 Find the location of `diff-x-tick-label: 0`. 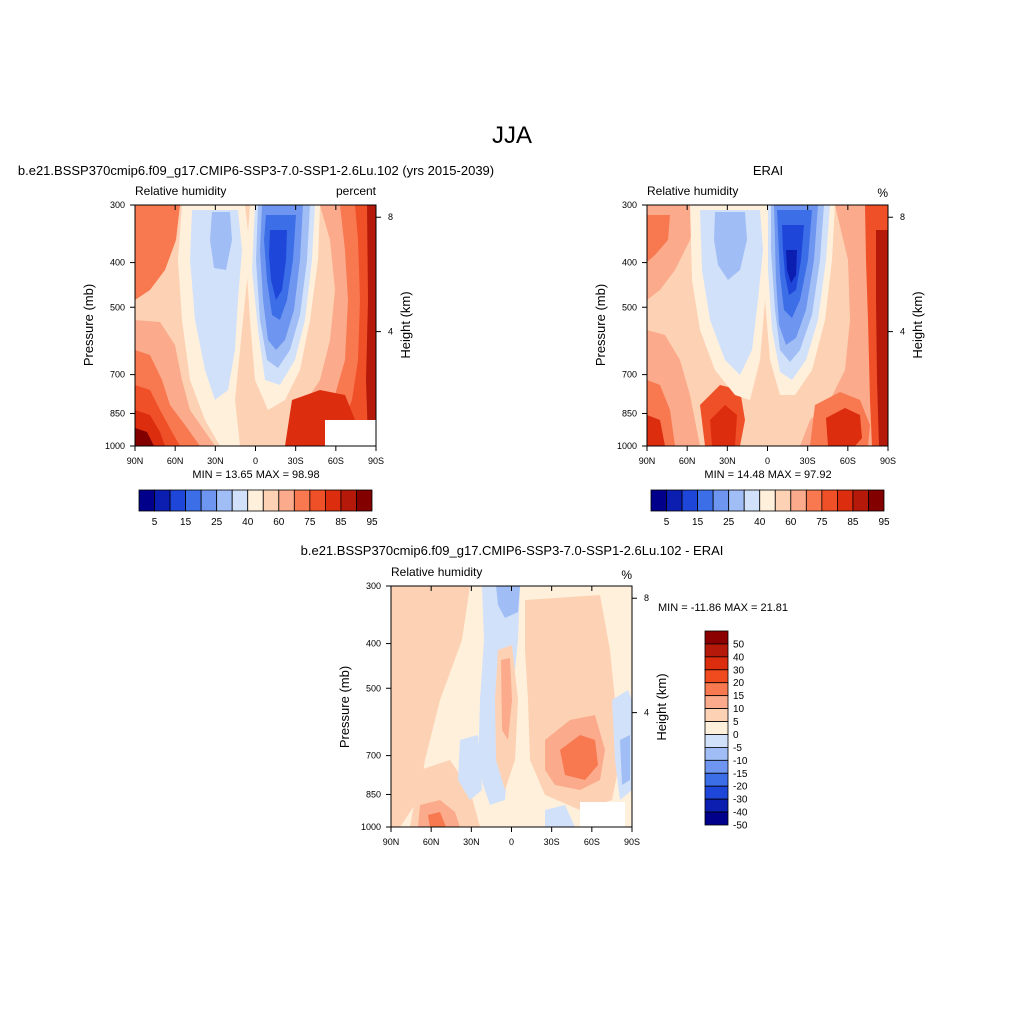

diff-x-tick-label: 0 is located at coordinates (511, 842).